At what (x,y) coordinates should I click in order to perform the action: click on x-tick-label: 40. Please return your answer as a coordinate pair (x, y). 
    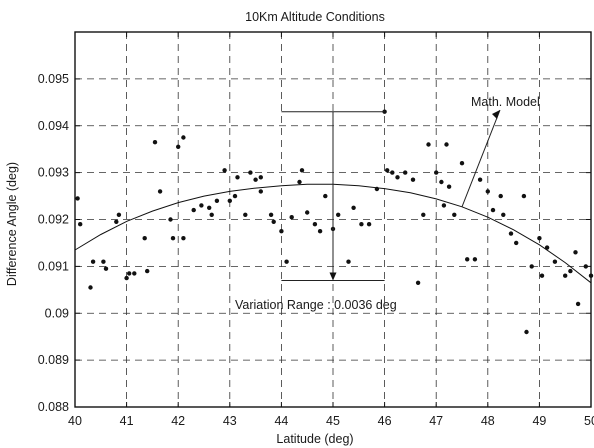
    Looking at the image, I should click on (75, 421).